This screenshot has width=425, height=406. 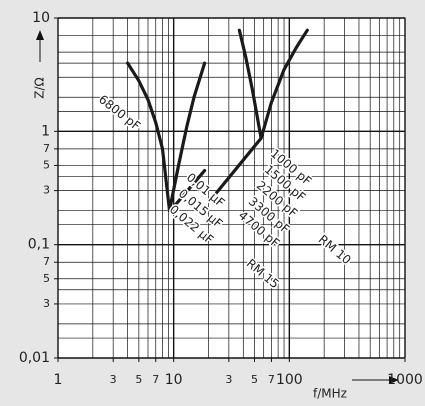 What do you see at coordinates (41, 18) in the screenshot?
I see `y-tick-label: 10` at bounding box center [41, 18].